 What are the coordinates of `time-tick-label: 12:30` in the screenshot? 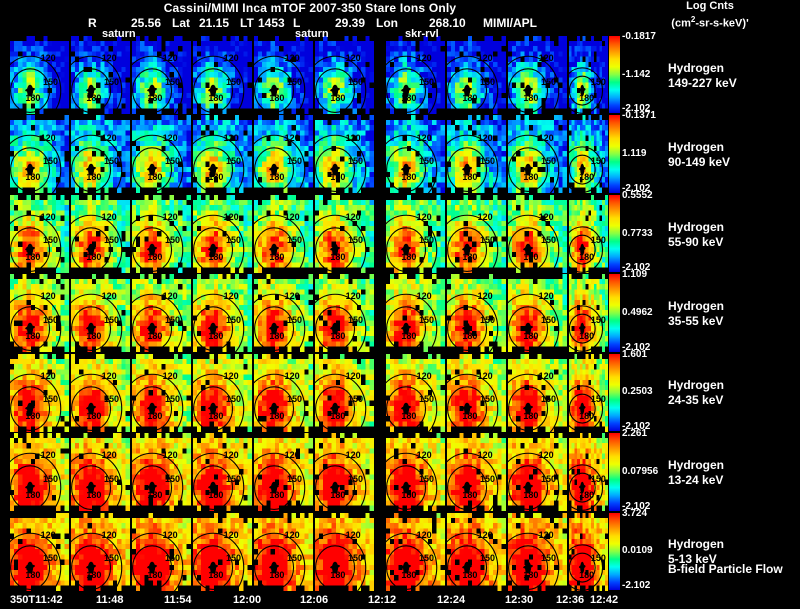 It's located at (519, 600).